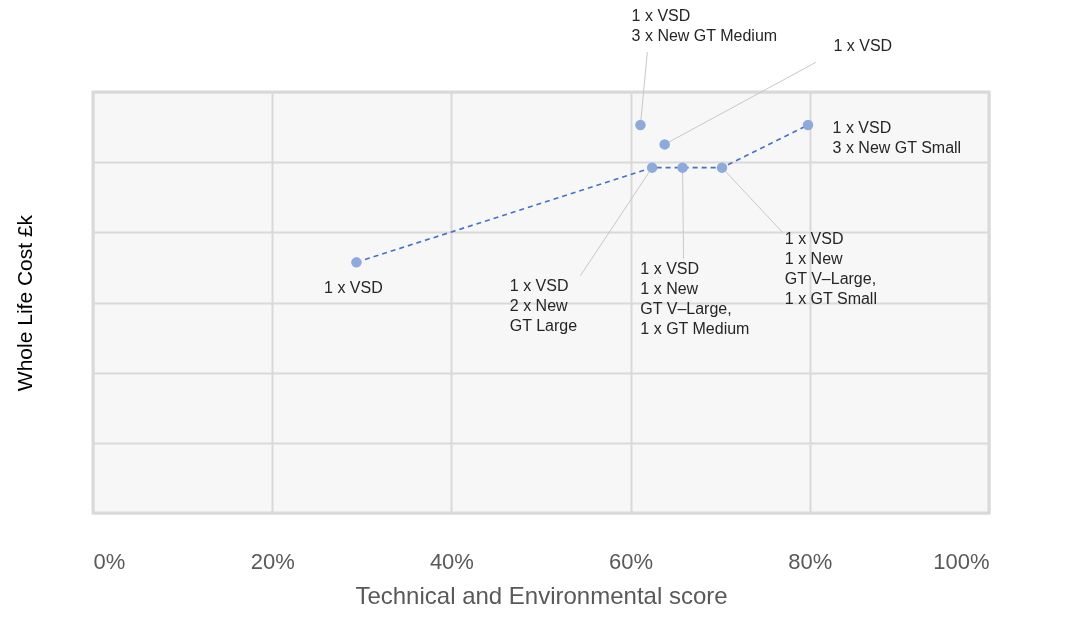 This screenshot has height=628, width=1070. What do you see at coordinates (704, 25) in the screenshot?
I see `annotation: 1 x VSD 3 x New GT Medium` at bounding box center [704, 25].